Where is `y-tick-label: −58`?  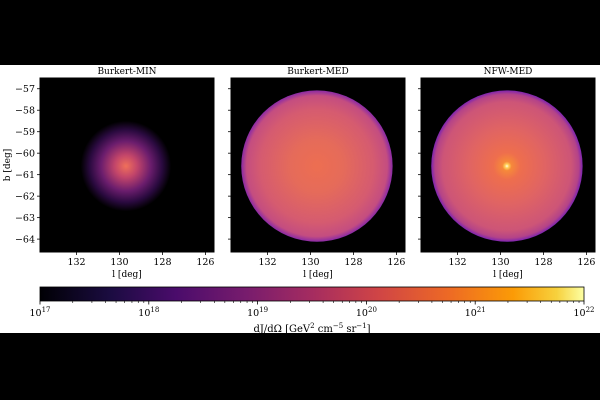
y-tick-label: −58 is located at coordinates (25, 111).